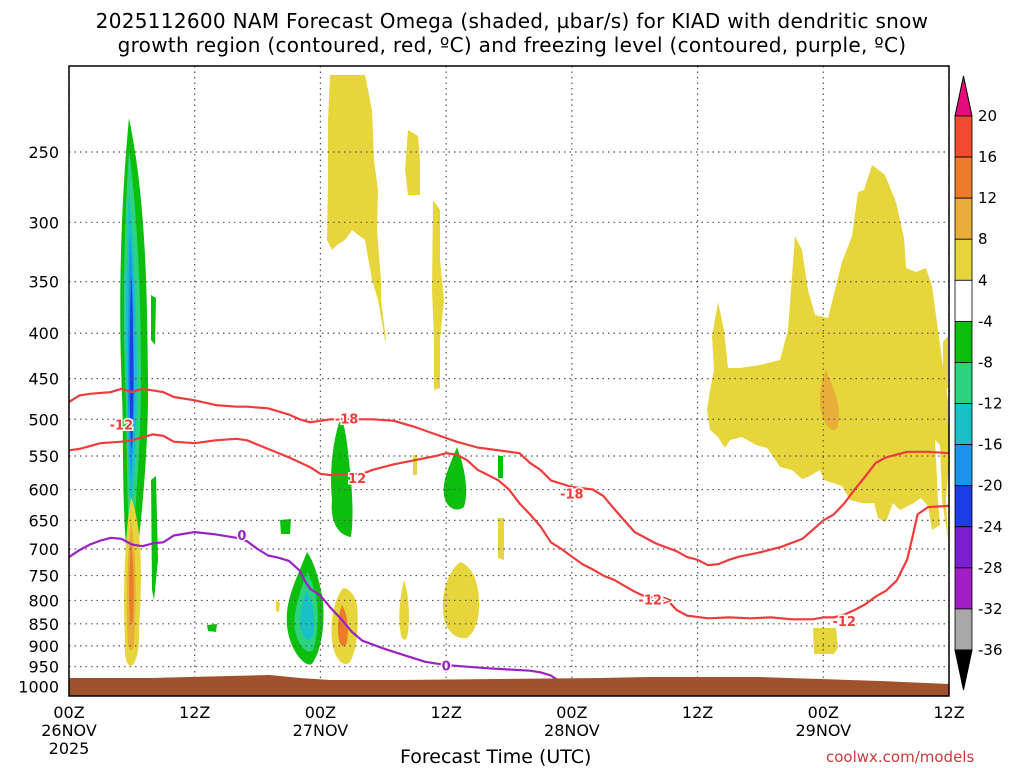  What do you see at coordinates (990, 609) in the screenshot?
I see `colorbar-tick-label: -32` at bounding box center [990, 609].